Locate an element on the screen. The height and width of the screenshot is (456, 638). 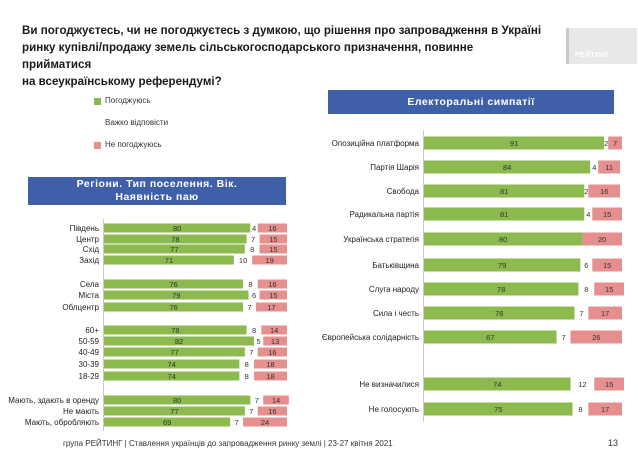
regions-value-label: 6 is located at coordinates (254, 295).